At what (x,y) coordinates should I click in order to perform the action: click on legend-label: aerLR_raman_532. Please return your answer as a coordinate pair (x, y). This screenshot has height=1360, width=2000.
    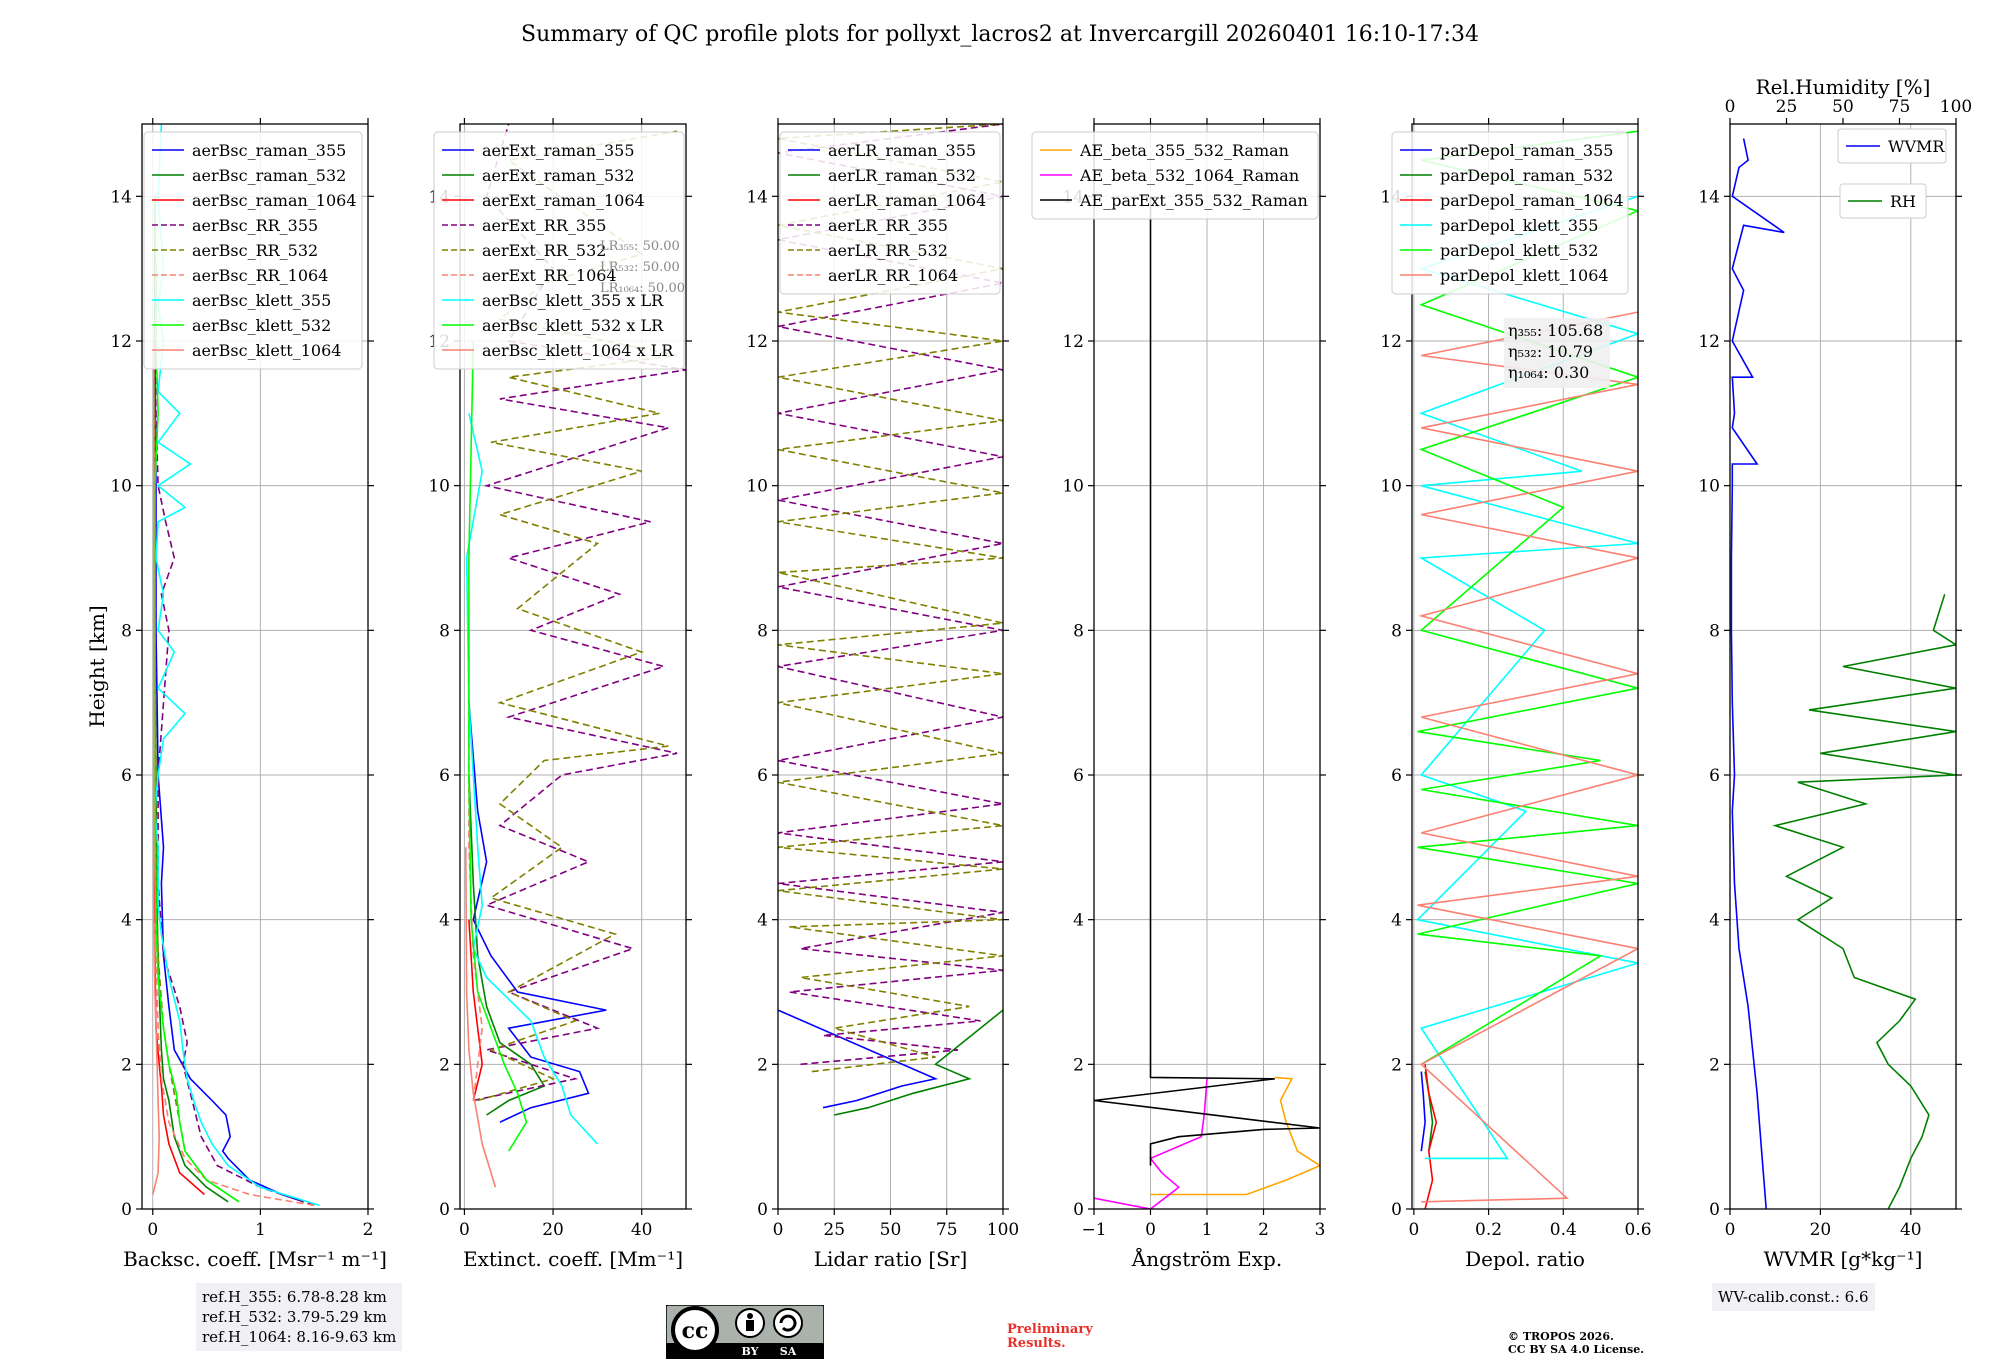
    Looking at the image, I should click on (902, 175).